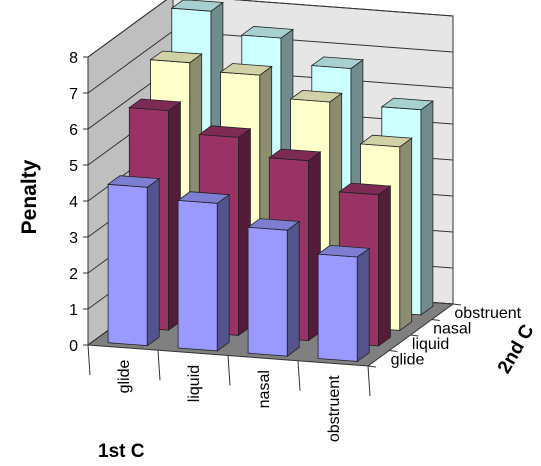 This screenshot has height=466, width=541. I want to click on z-tick-label: liquid, so click(430, 344).